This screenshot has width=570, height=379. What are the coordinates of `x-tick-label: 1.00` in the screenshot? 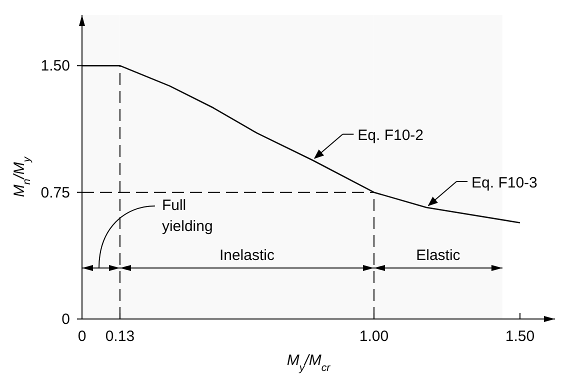 It's located at (374, 336).